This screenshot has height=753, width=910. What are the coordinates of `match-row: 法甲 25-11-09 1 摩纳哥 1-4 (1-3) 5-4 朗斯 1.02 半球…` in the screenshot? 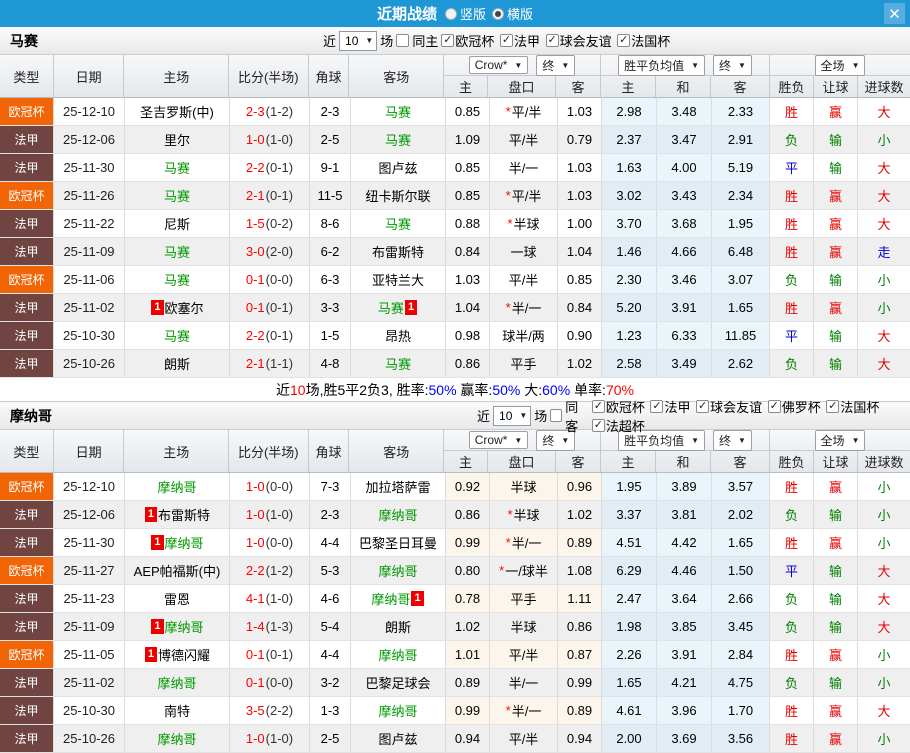 It's located at (455, 627).